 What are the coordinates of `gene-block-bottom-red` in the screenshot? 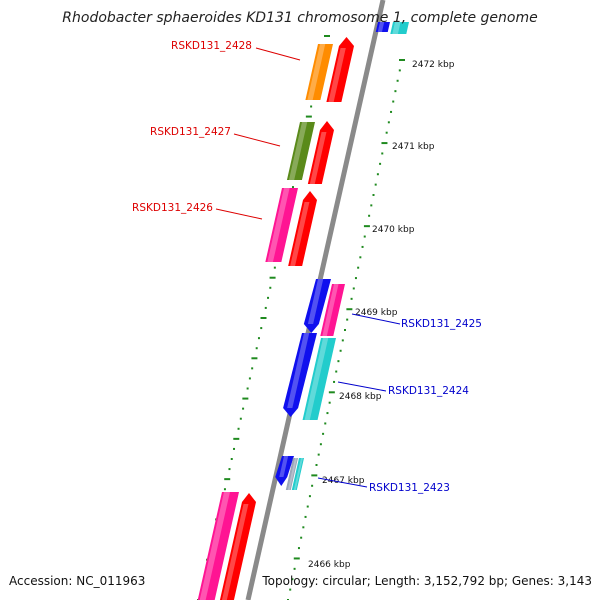 It's located at (237, 547).